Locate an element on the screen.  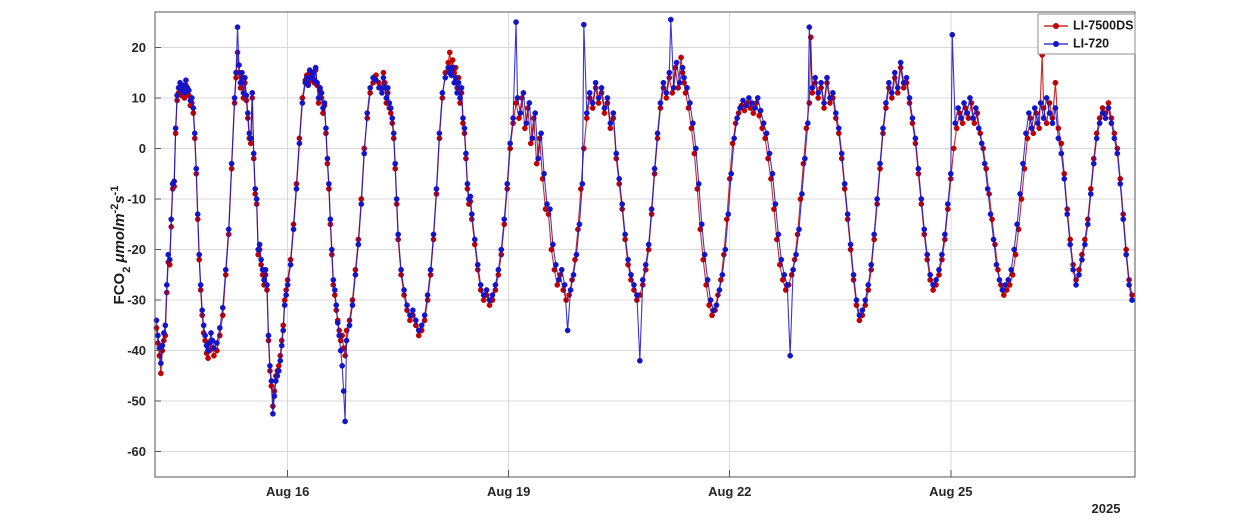
chart-legend: LI-7500DS LI-720 is located at coordinates (1086, 34).